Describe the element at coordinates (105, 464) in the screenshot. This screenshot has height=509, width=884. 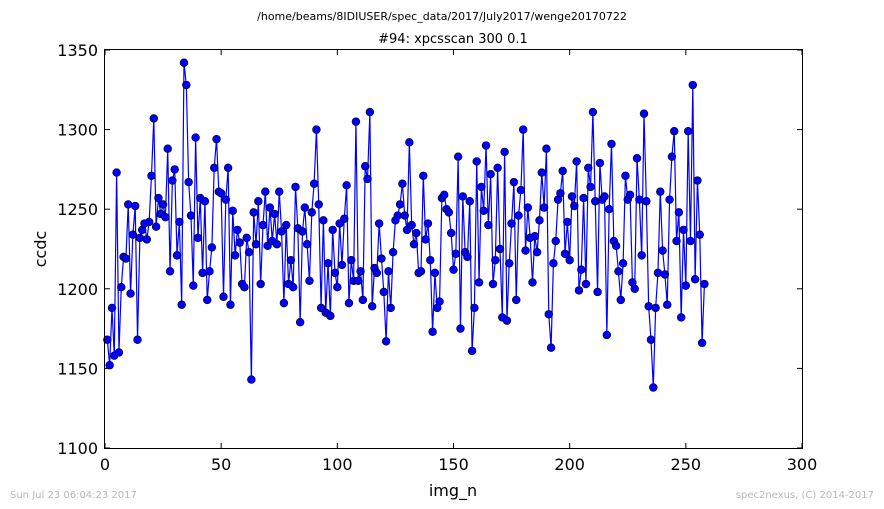
I see `x-tick-label: 0` at that location.